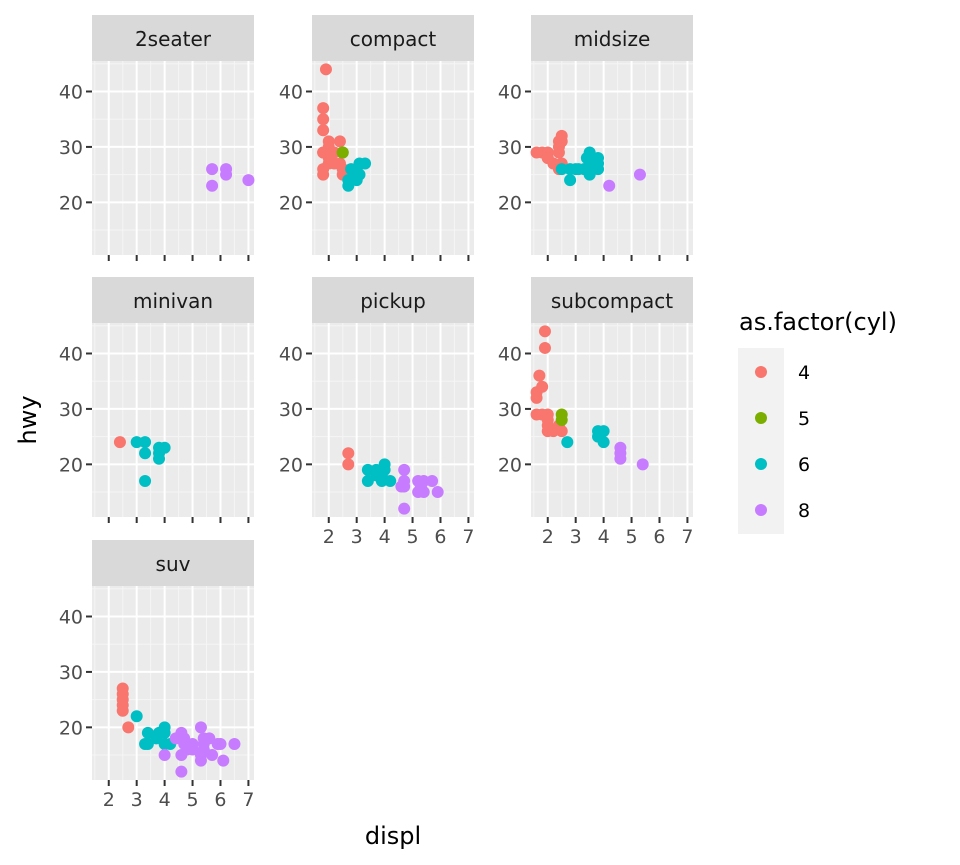 Image resolution: width=960 pixels, height=865 pixels. What do you see at coordinates (595, 138) in the screenshot?
I see `facet-panel-midsize: midsize 20 30 40` at bounding box center [595, 138].